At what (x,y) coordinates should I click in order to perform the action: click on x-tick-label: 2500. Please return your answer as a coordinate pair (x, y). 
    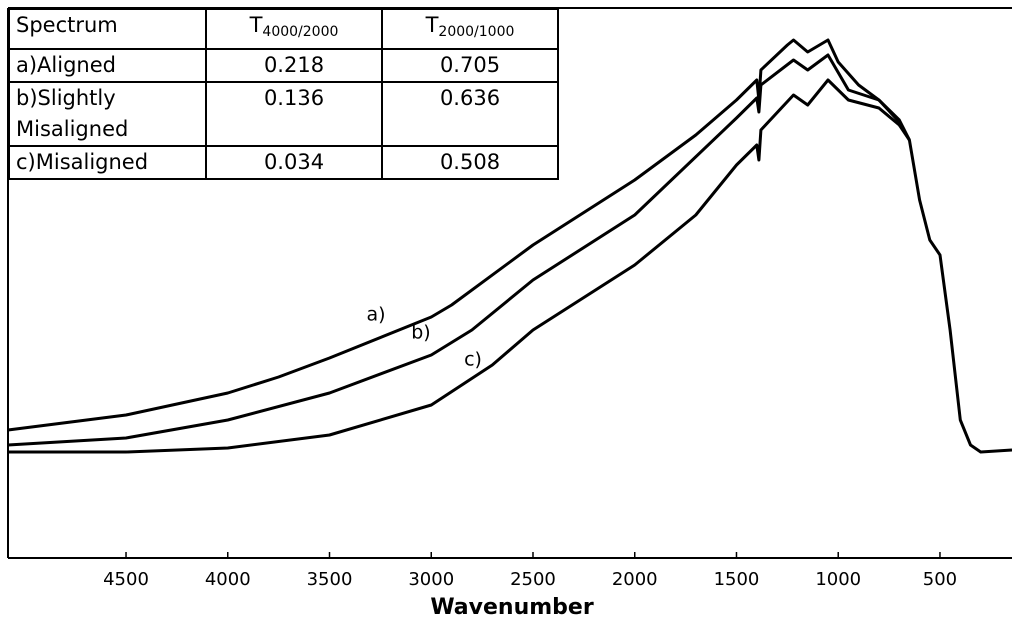
    Looking at the image, I should click on (533, 579).